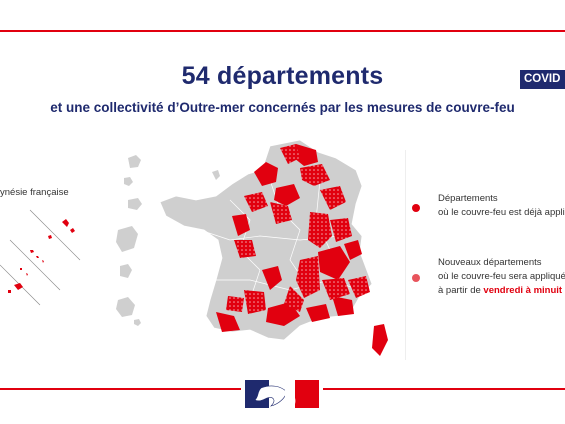 The image size is (565, 424). I want to click on legend-new-line2: où le couvre-feu sera appliqué, so click(501, 276).